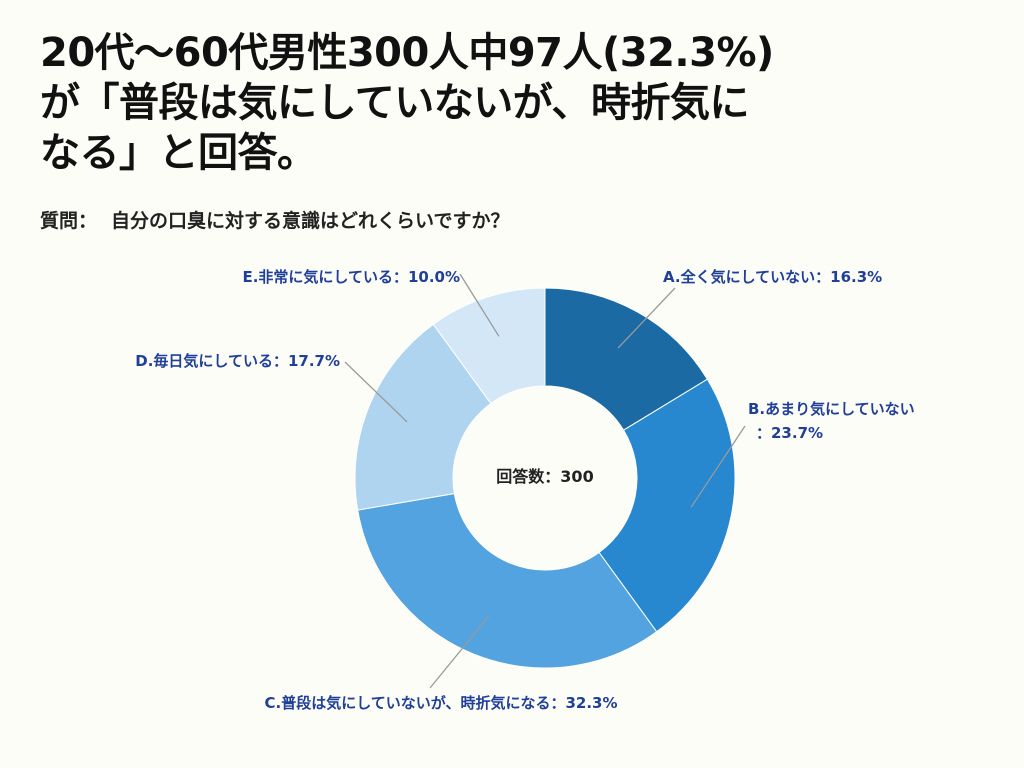  I want to click on leader-line-e, so click(479, 305).